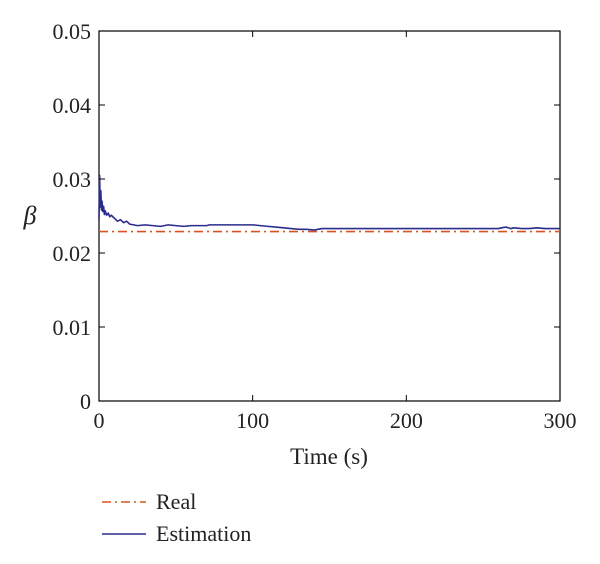  I want to click on series-layer, so click(329, 203).